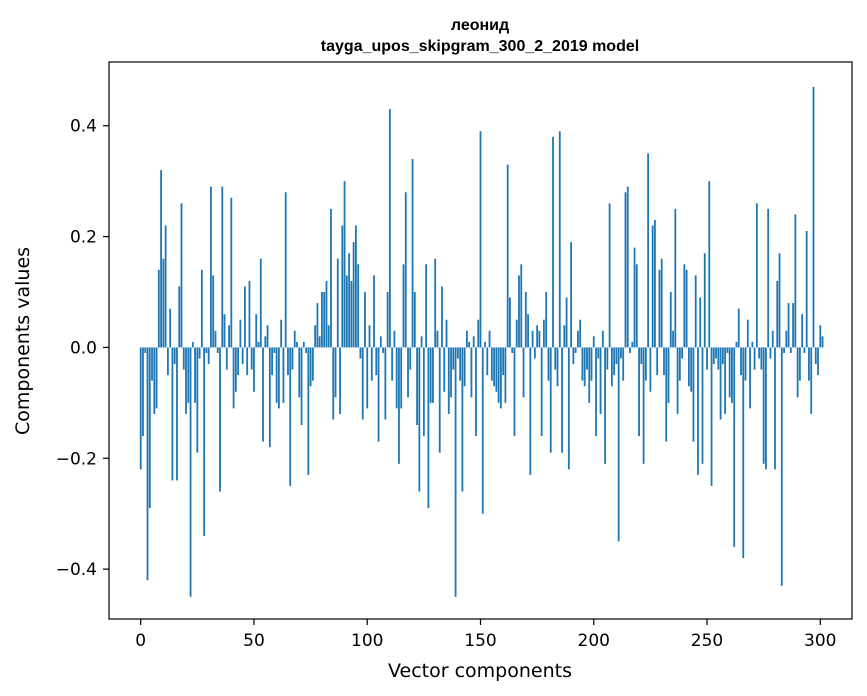  Describe the element at coordinates (594, 641) in the screenshot. I see `x-tick-label: 200` at that location.